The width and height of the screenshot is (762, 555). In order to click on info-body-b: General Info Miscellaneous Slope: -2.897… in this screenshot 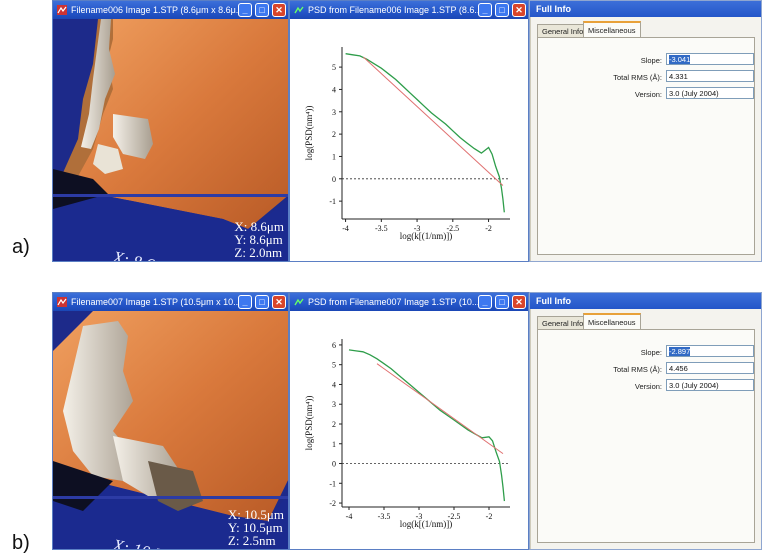, I will do `click(645, 429)`.